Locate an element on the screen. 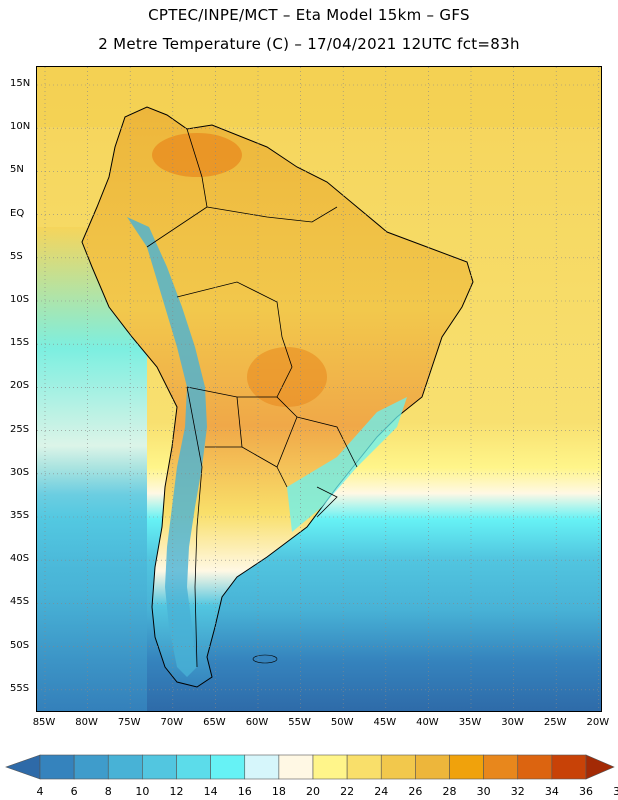 Image resolution: width=618 pixels, height=800 pixels. colorbar-min-arrow is located at coordinates (23, 767).